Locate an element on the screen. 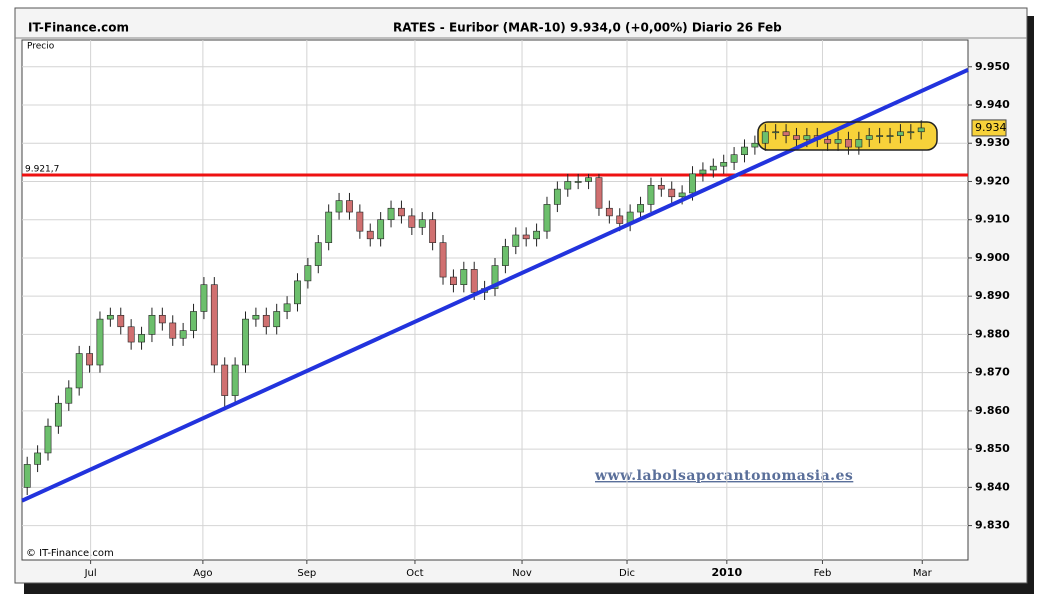 This screenshot has height=604, width=1040. x-tick-label: Jul is located at coordinates (90, 573).